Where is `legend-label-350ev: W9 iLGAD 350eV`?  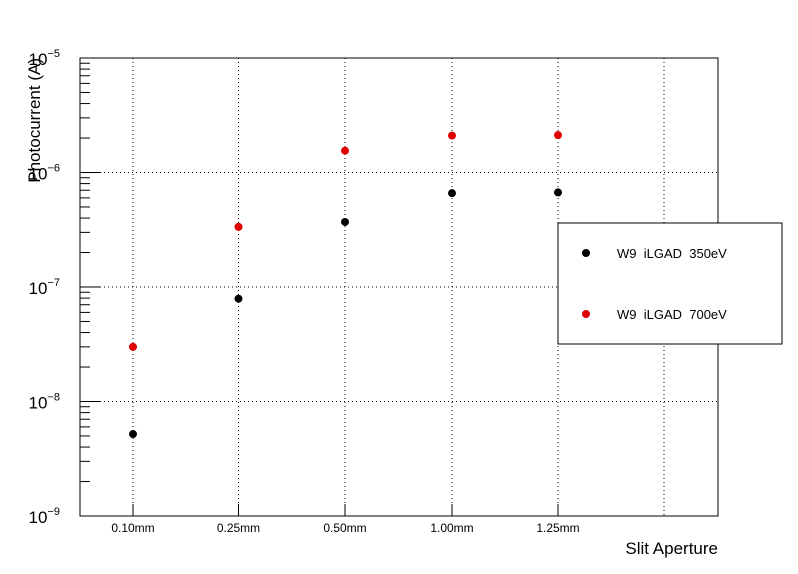 legend-label-350ev: W9 iLGAD 350eV is located at coordinates (672, 253).